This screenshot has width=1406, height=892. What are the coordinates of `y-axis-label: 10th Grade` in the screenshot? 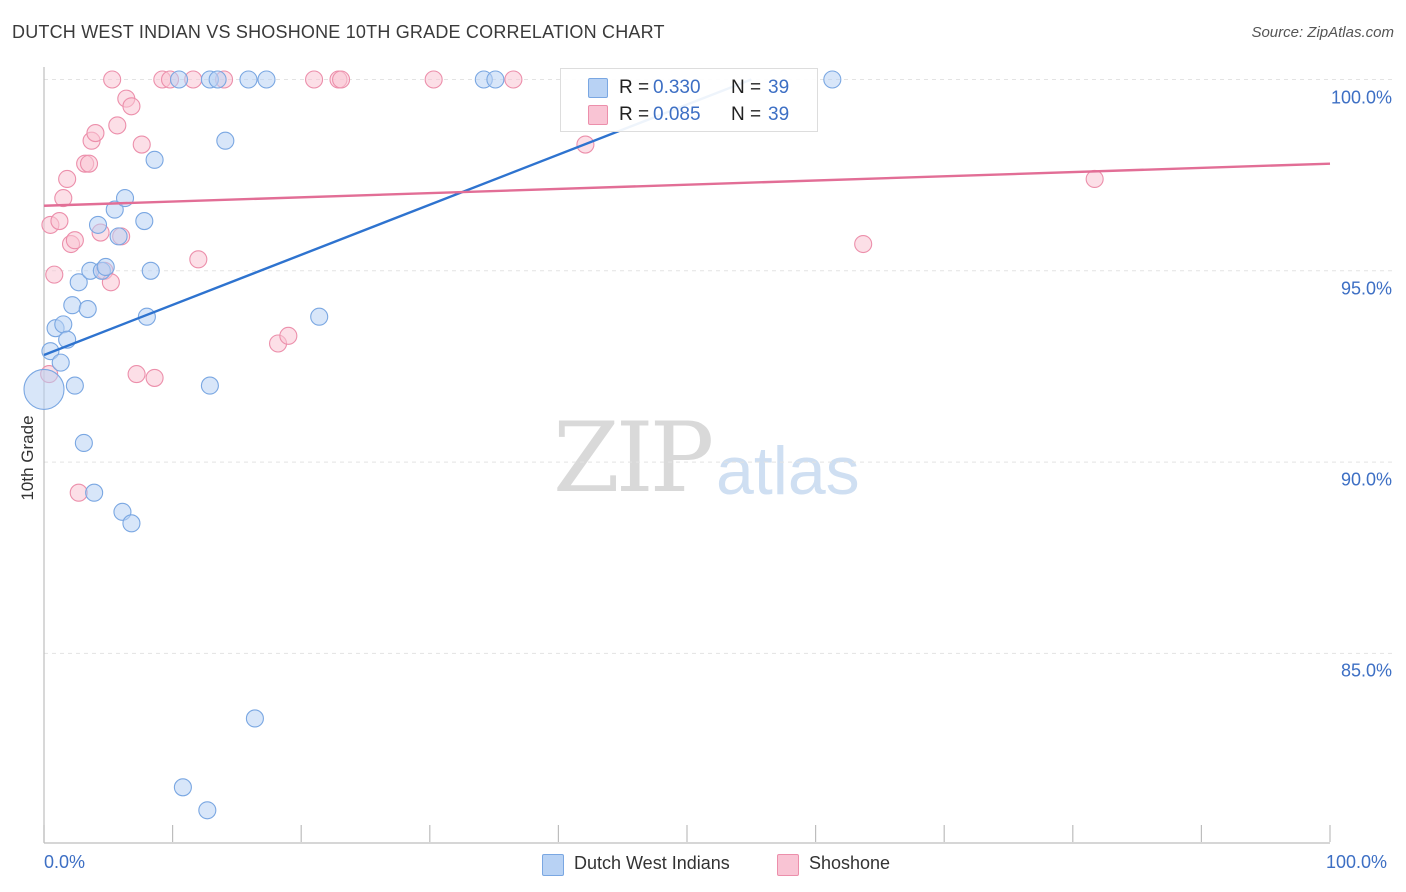 It's located at (27, 458).